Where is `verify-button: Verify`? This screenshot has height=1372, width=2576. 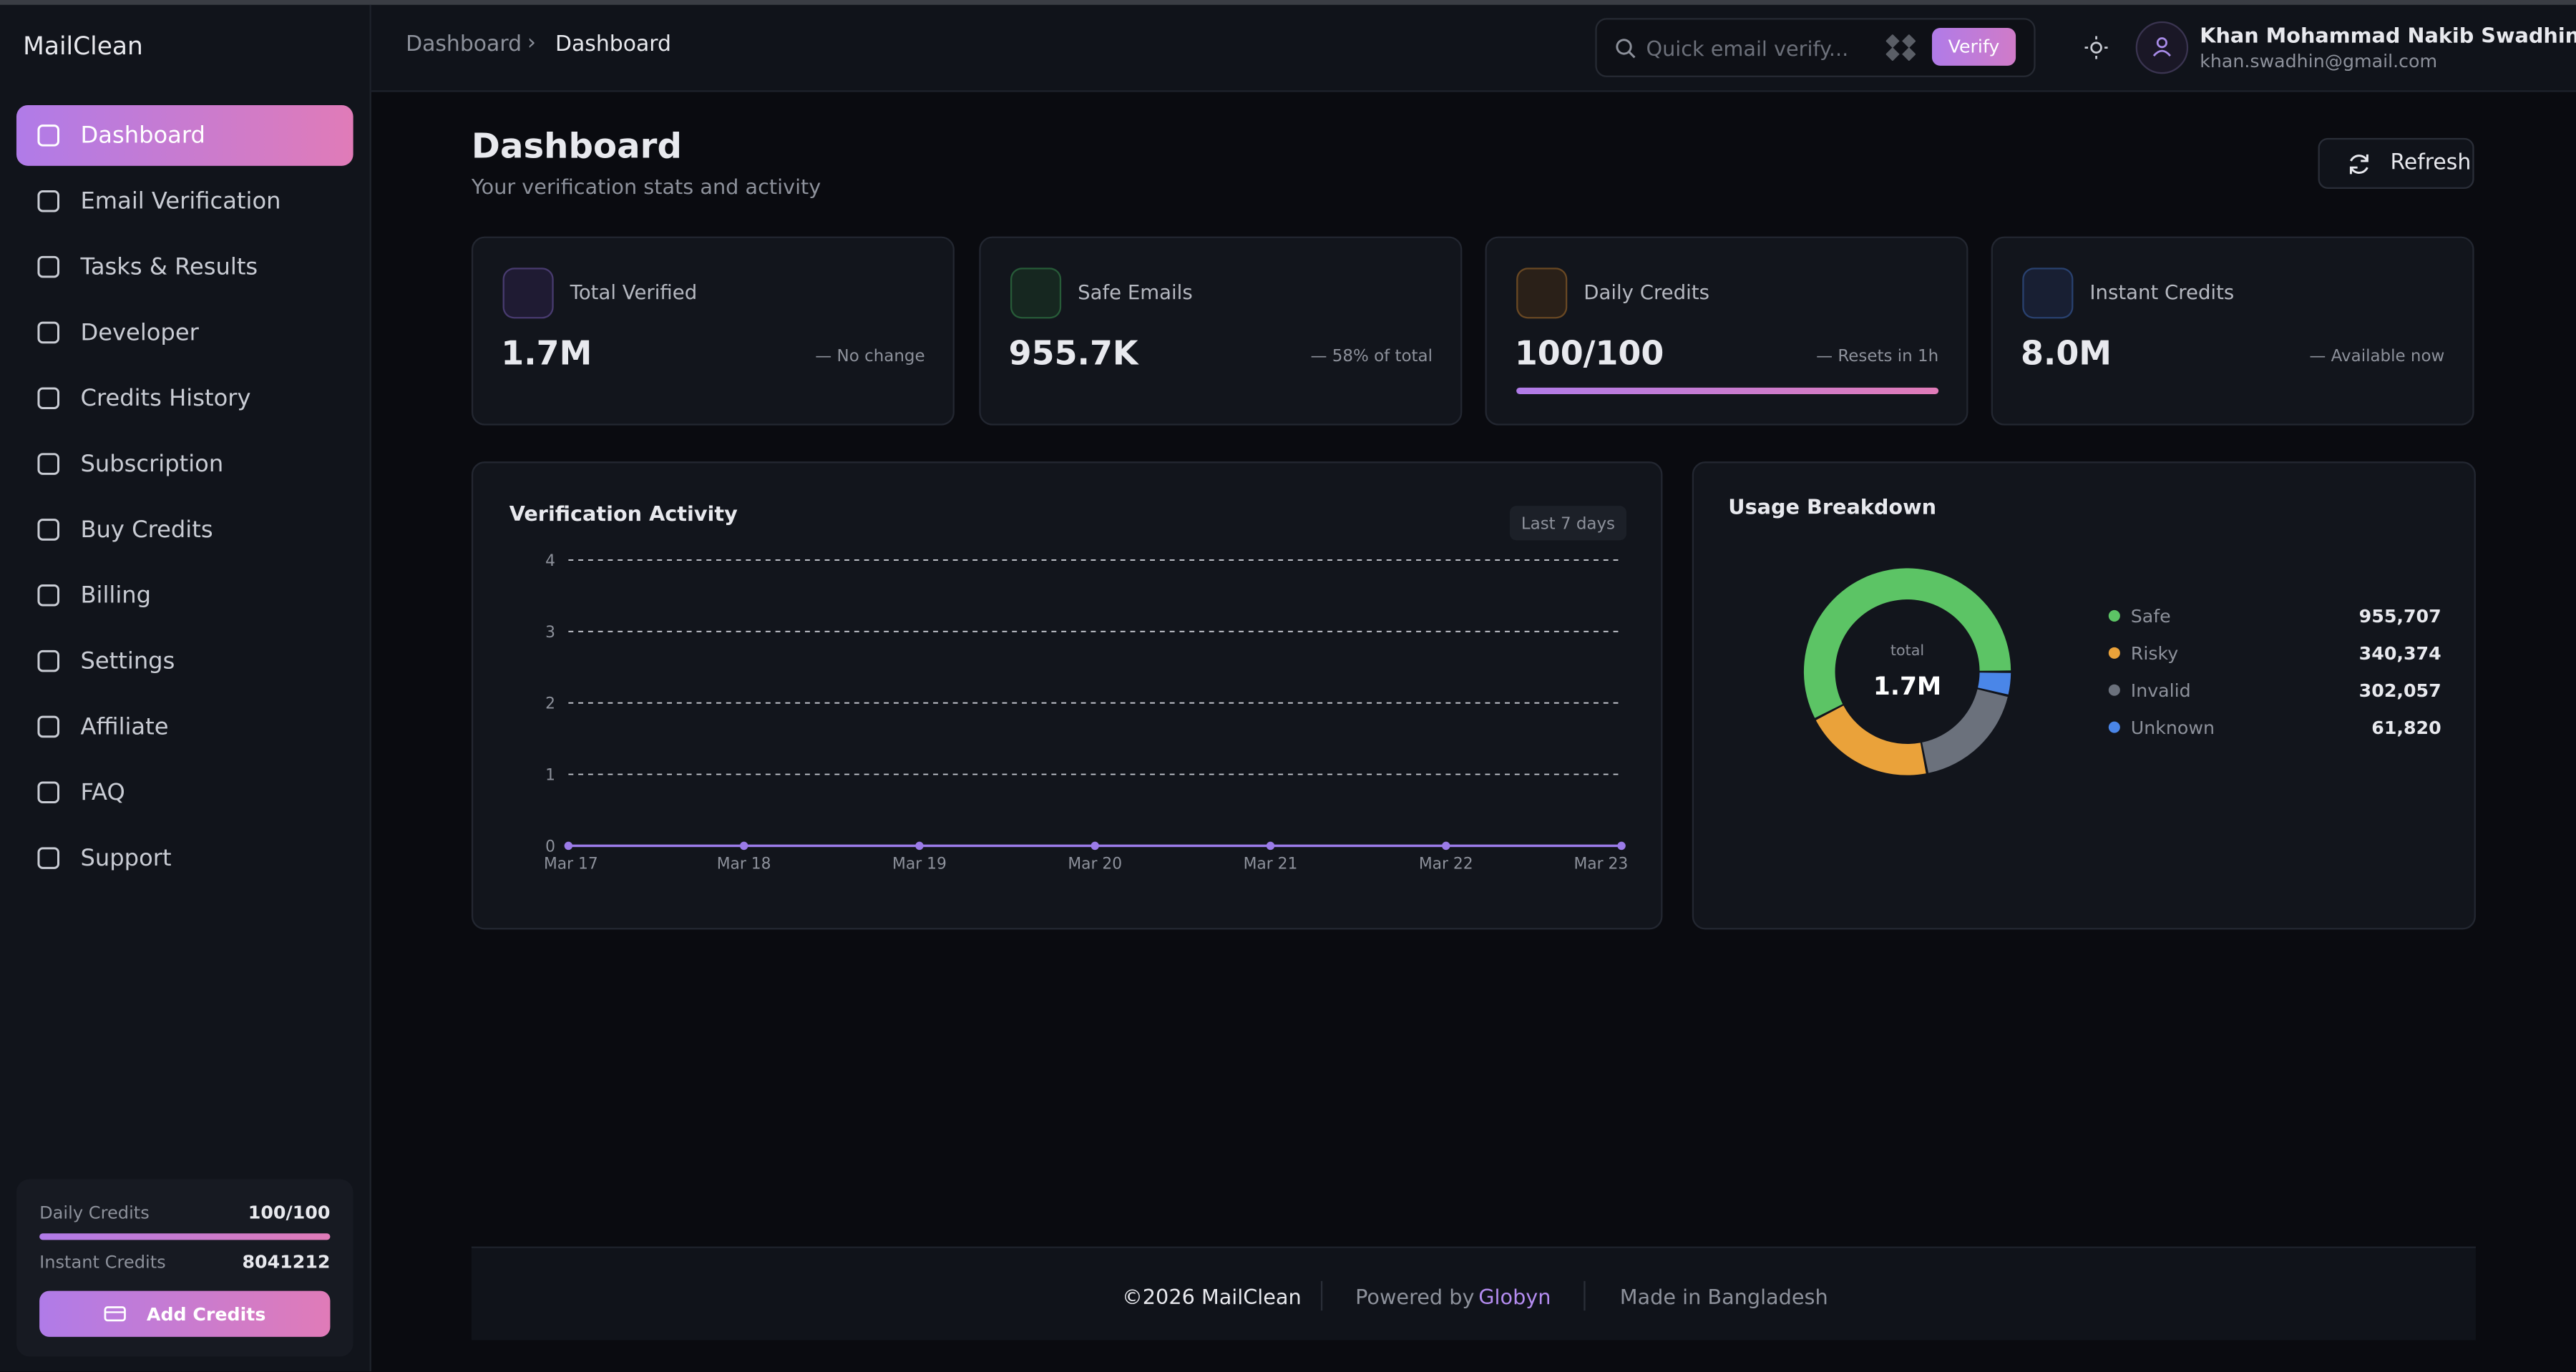
verify-button: Verify is located at coordinates (1973, 47).